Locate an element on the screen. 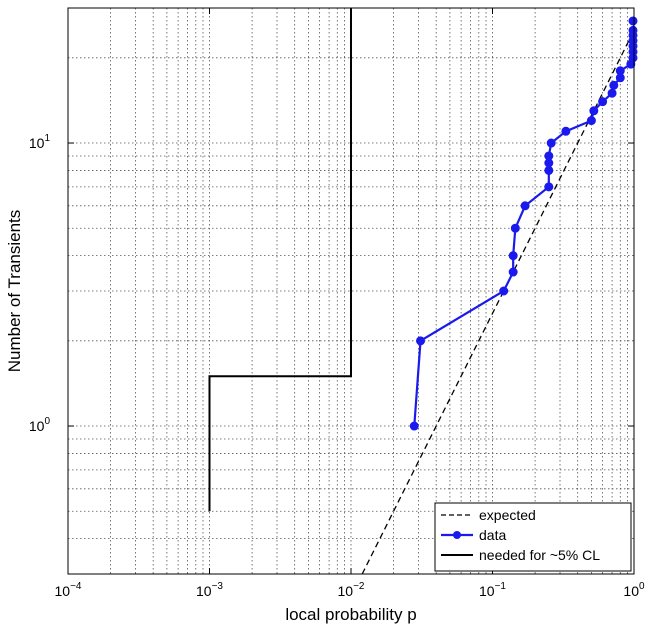 The height and width of the screenshot is (635, 645). x-tick-label: 10⁻³ is located at coordinates (209, 590).